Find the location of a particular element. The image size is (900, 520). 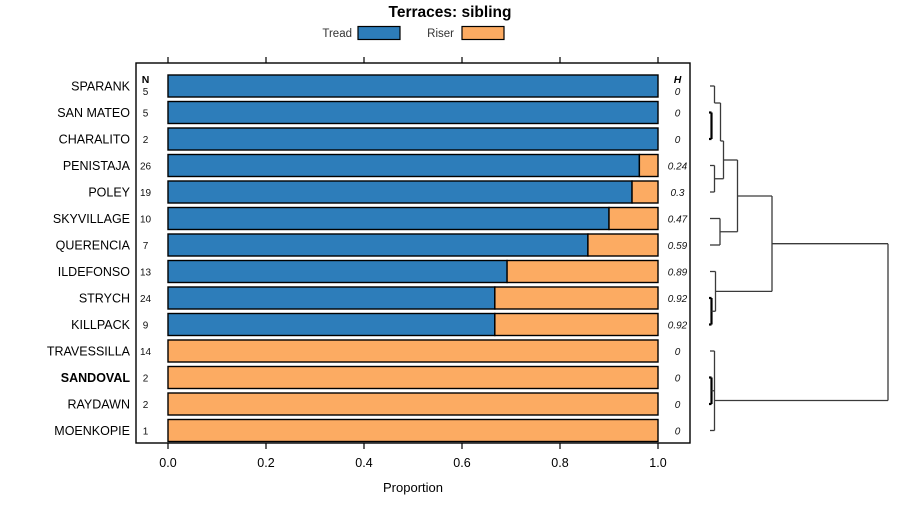

x-tick-label: 0.6 is located at coordinates (461, 463).